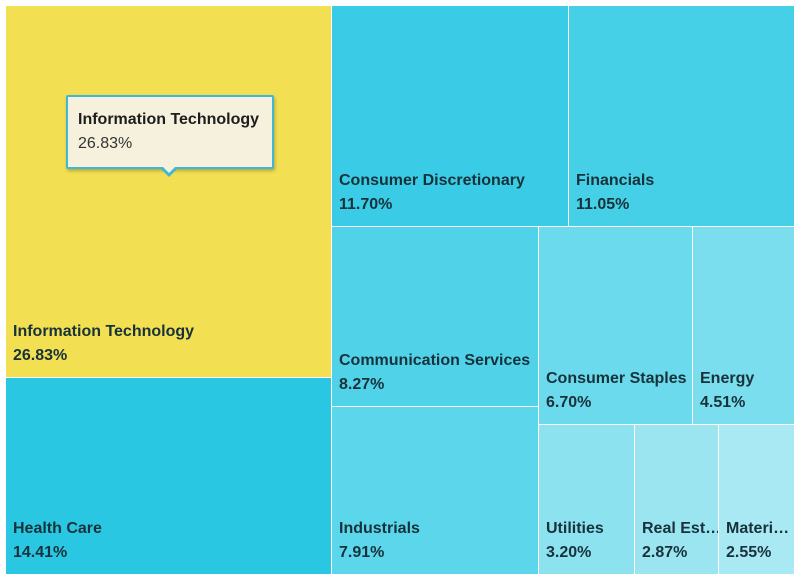  Describe the element at coordinates (450, 116) in the screenshot. I see `tile-consumer-discretionary: Consumer Discretionary 11.70%` at that location.